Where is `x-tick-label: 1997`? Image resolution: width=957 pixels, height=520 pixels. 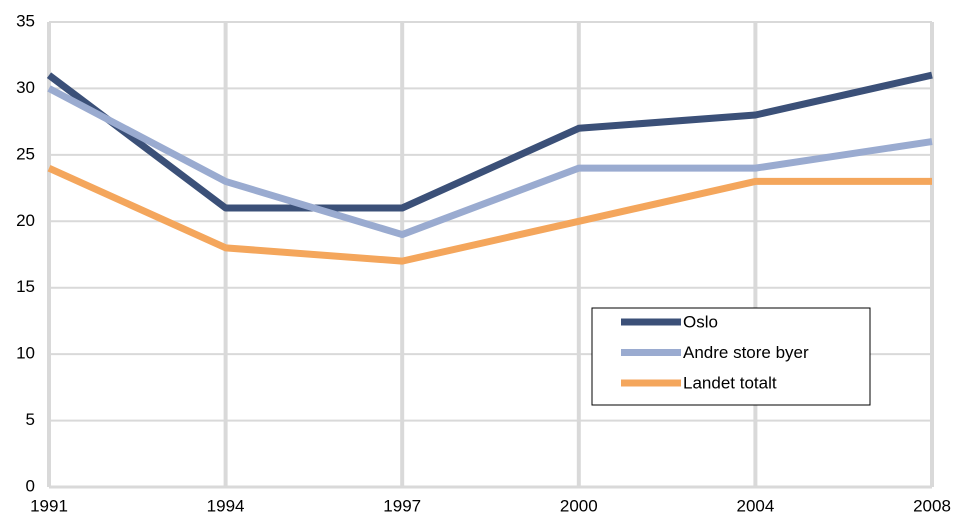
x-tick-label: 1997 is located at coordinates (402, 505).